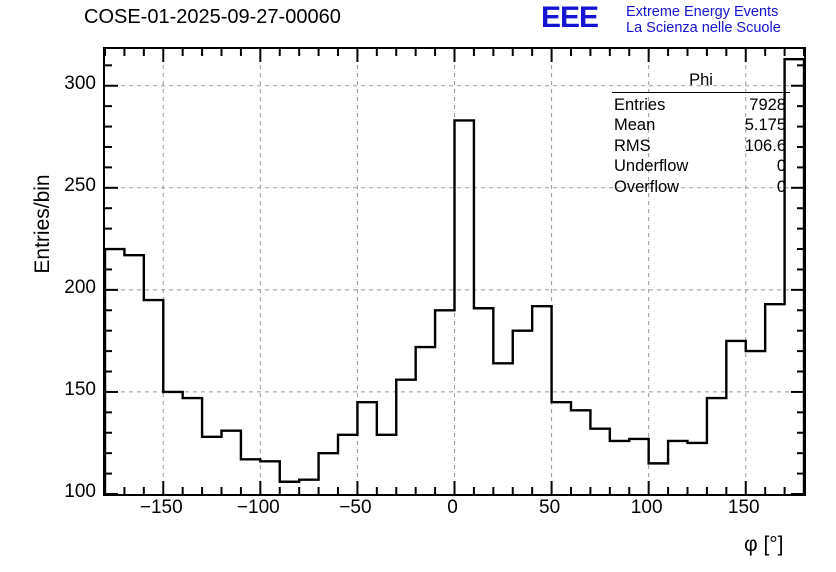  What do you see at coordinates (701, 92) in the screenshot?
I see `stats-divider` at bounding box center [701, 92].